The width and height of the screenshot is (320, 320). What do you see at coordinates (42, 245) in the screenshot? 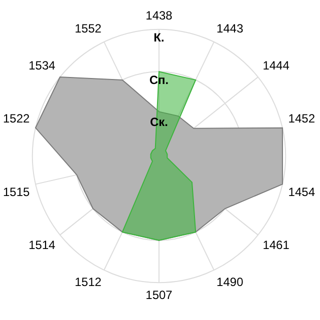
I see `spoke-label: 1514` at bounding box center [42, 245].